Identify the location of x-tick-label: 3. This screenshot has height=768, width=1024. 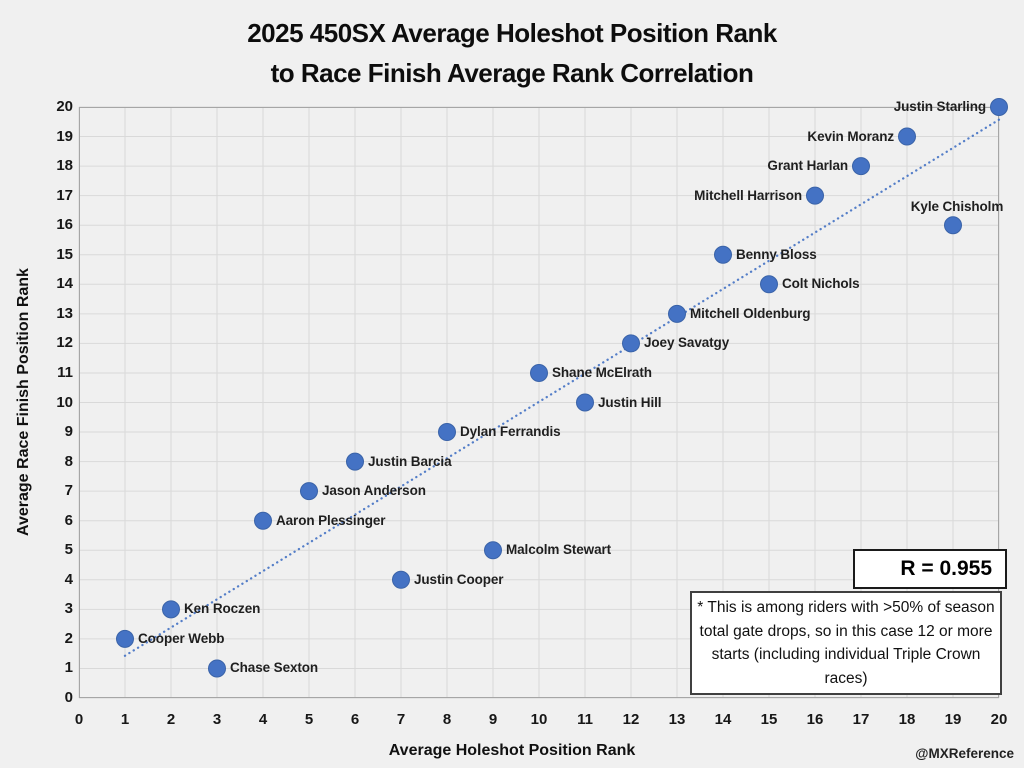
(217, 719).